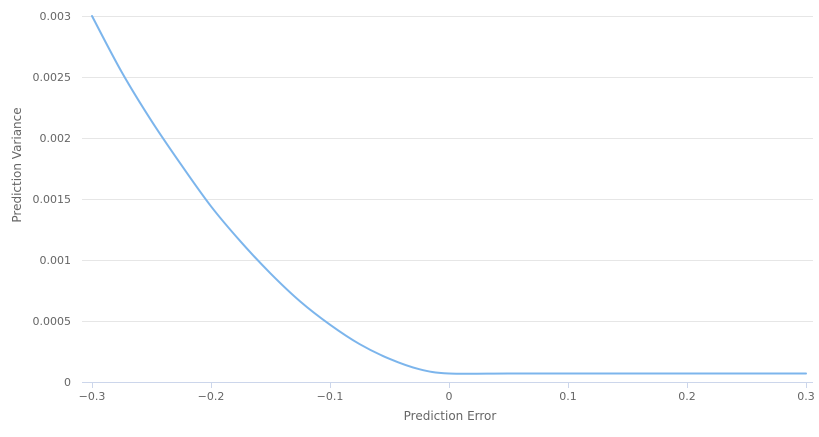  What do you see at coordinates (52, 321) in the screenshot?
I see `y-tick-label: 0.0005` at bounding box center [52, 321].